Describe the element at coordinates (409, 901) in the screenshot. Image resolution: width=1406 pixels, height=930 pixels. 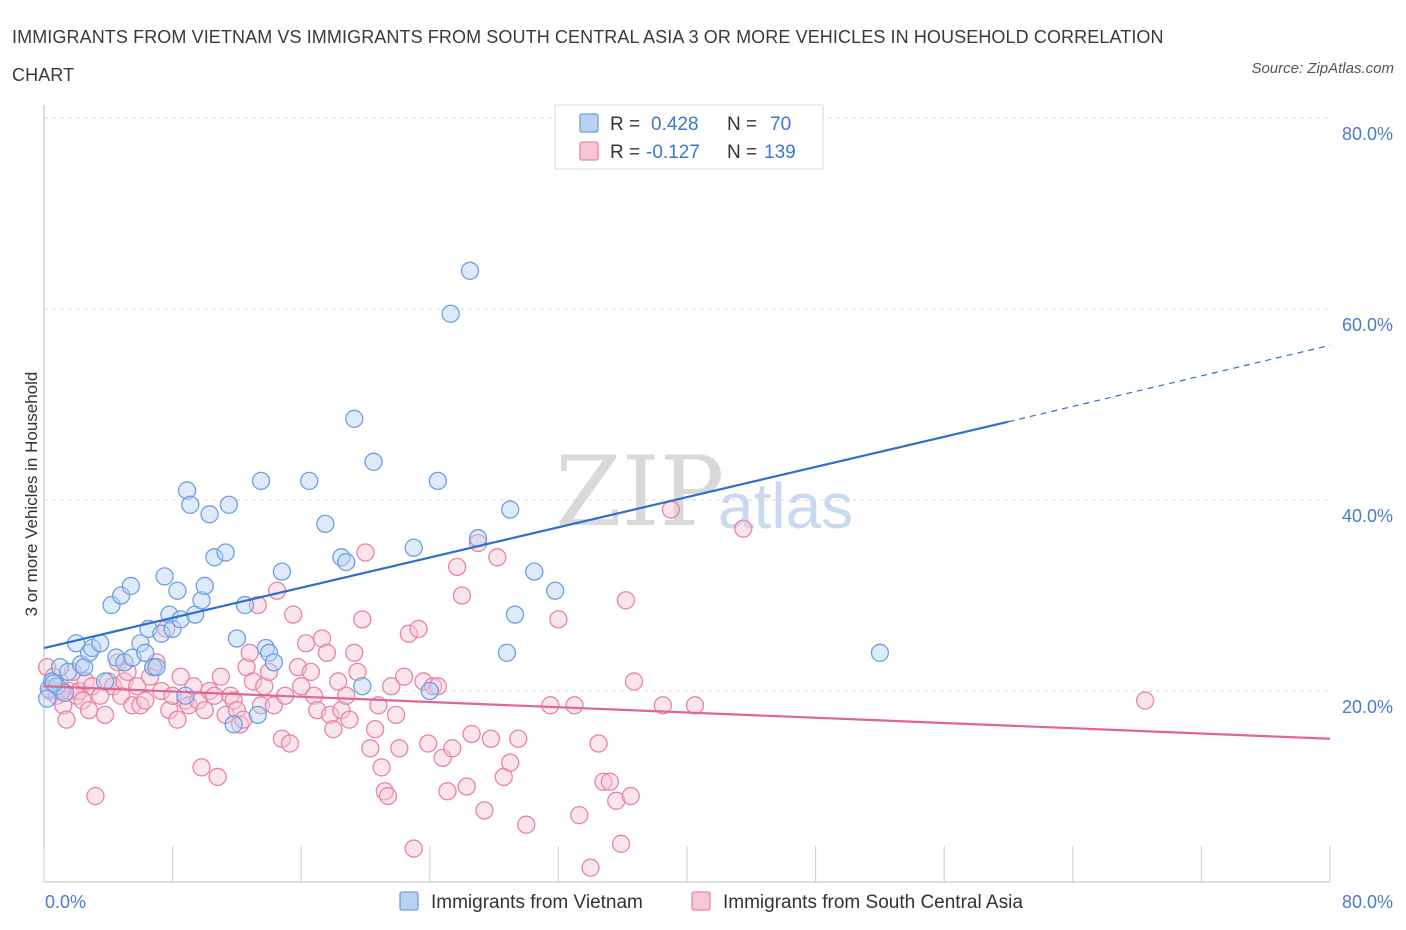
I see `bottom-legend-swatch-vietnam` at that location.